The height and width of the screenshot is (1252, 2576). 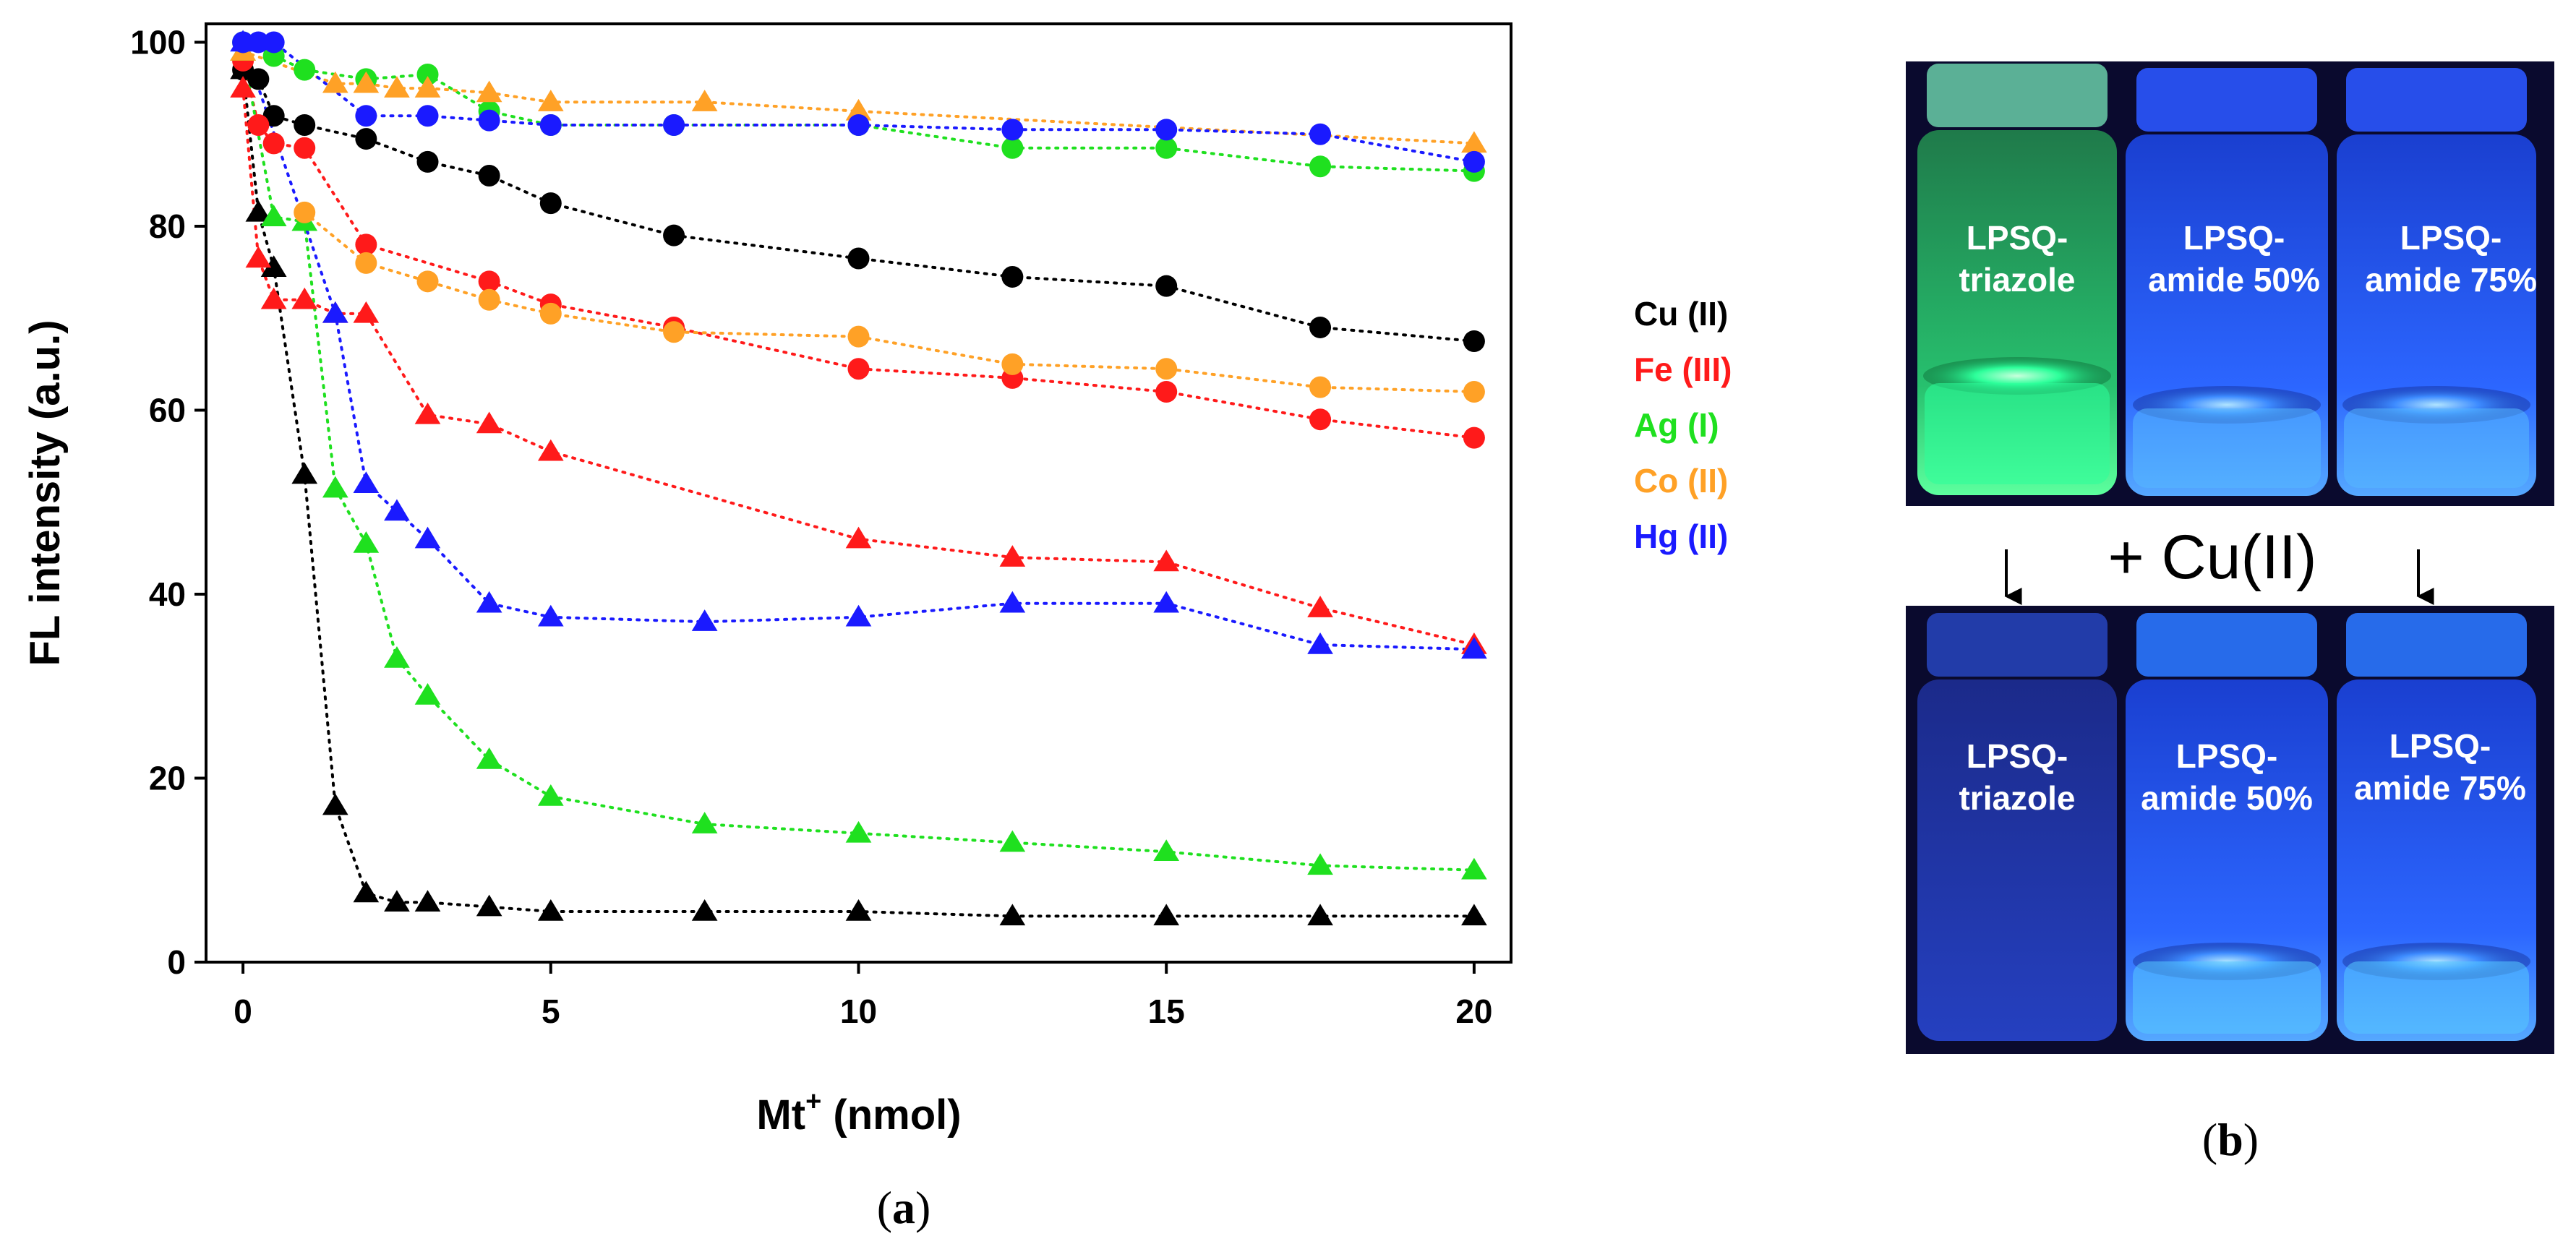 What do you see at coordinates (813, 1102) in the screenshot?
I see `x-axis-title-superscript: +` at bounding box center [813, 1102].